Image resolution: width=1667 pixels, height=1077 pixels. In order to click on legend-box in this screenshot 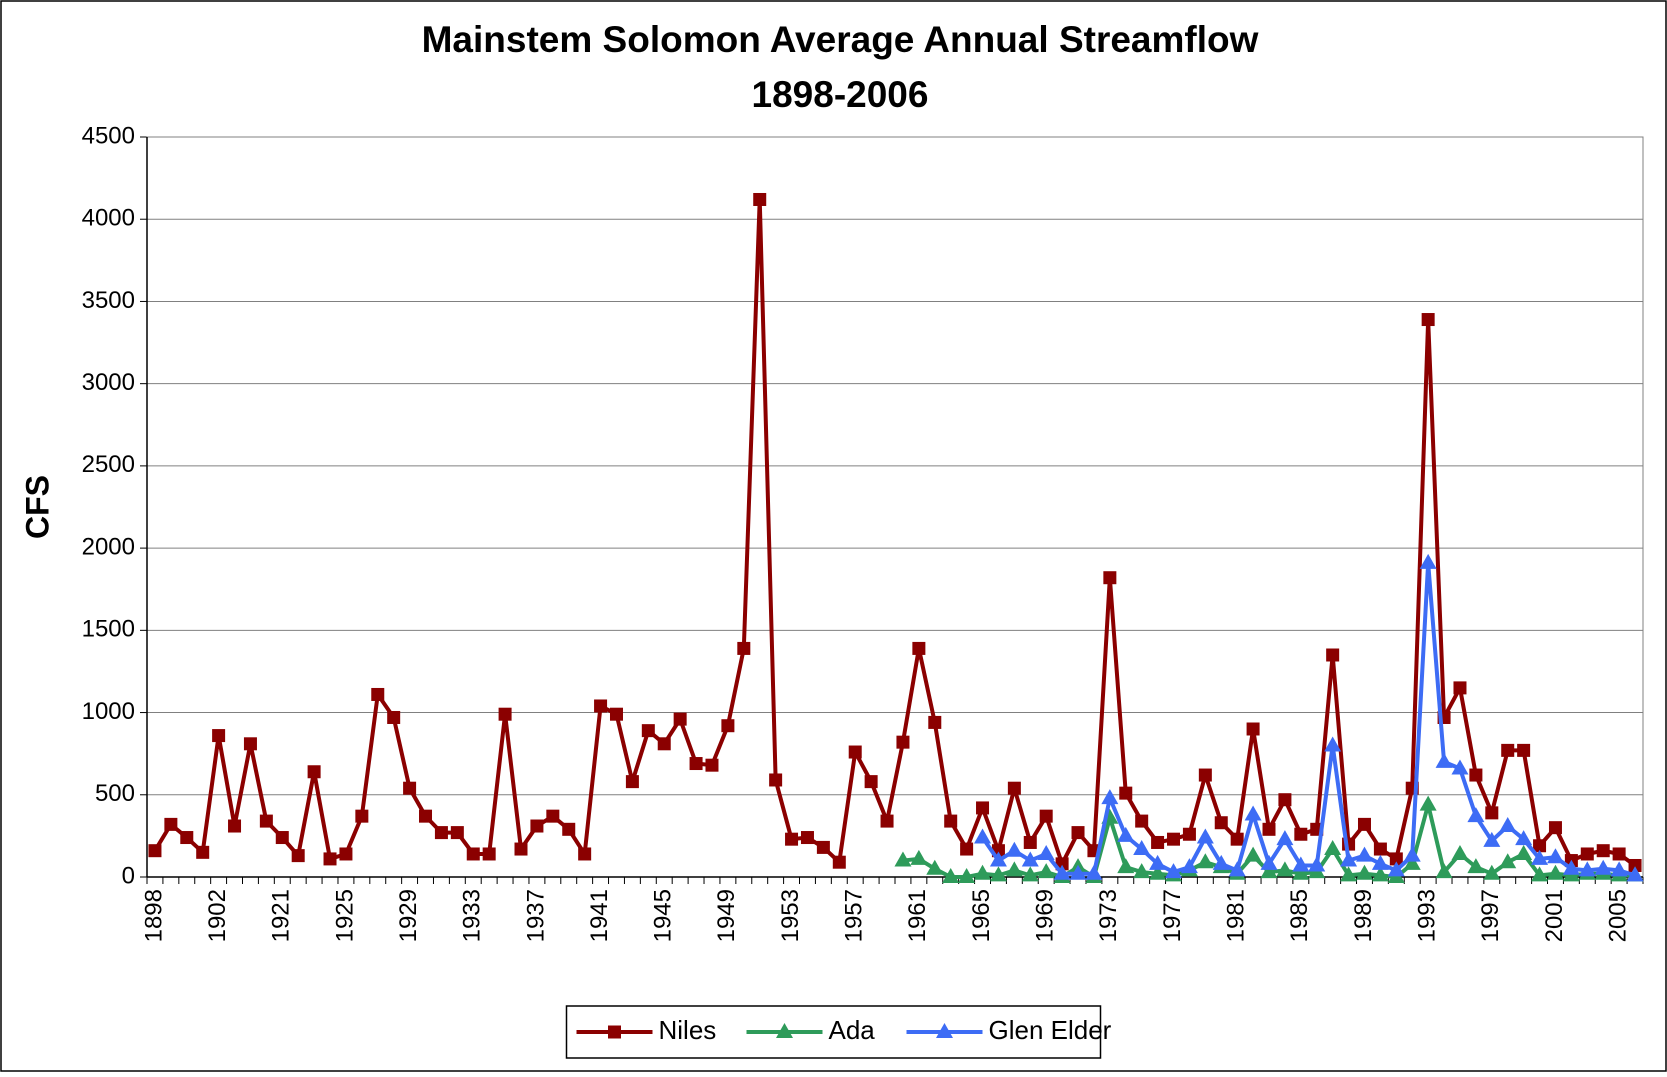, I will do `click(833, 1032)`.